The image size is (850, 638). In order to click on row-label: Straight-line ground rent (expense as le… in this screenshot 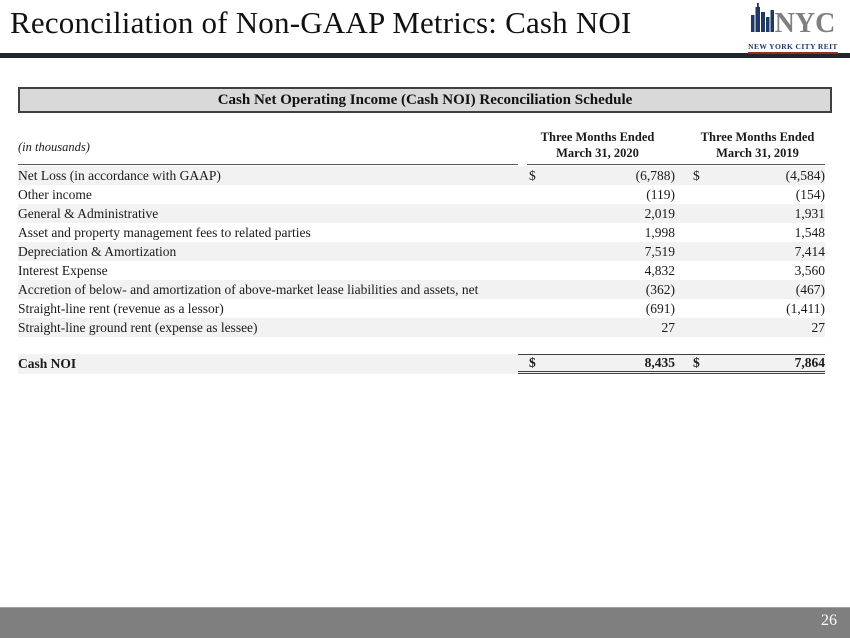, I will do `click(138, 327)`.